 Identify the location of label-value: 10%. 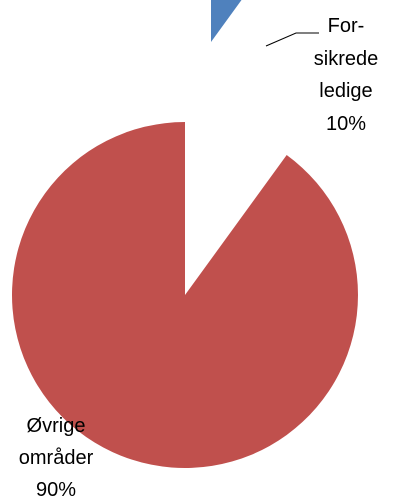
(346, 124).